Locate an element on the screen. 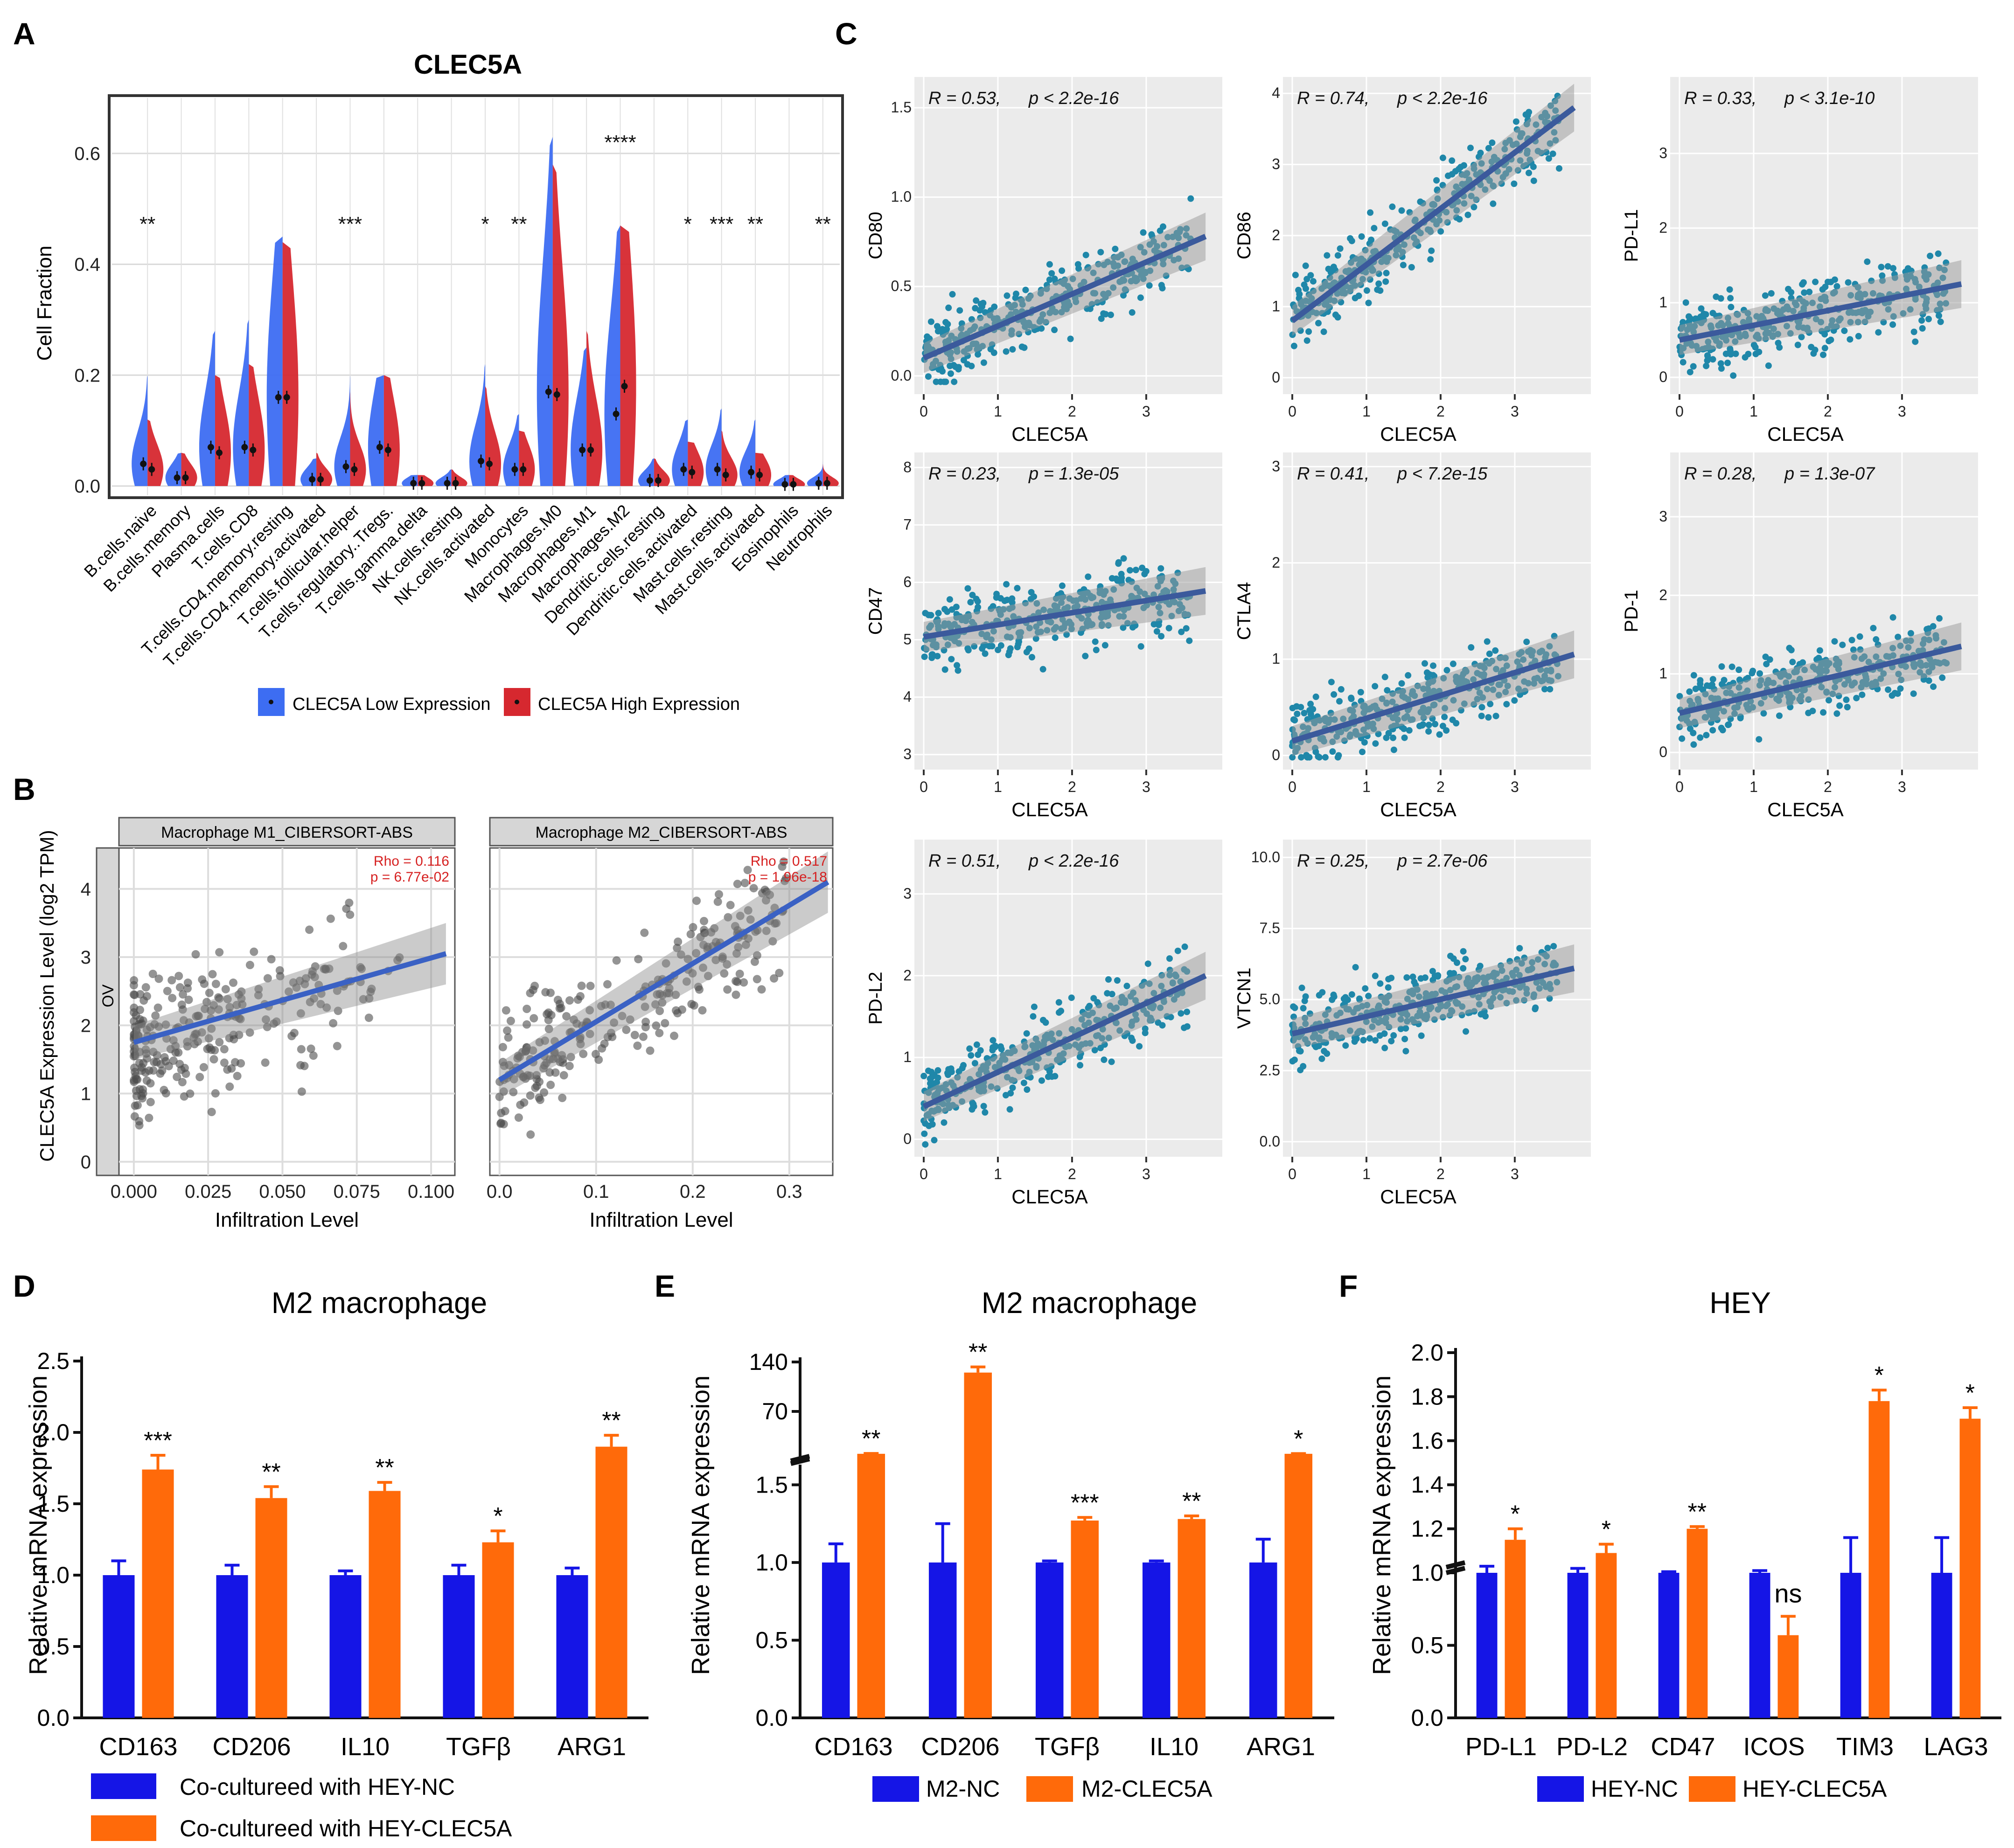  panel-c-ytick: 3 is located at coordinates (1276, 466).